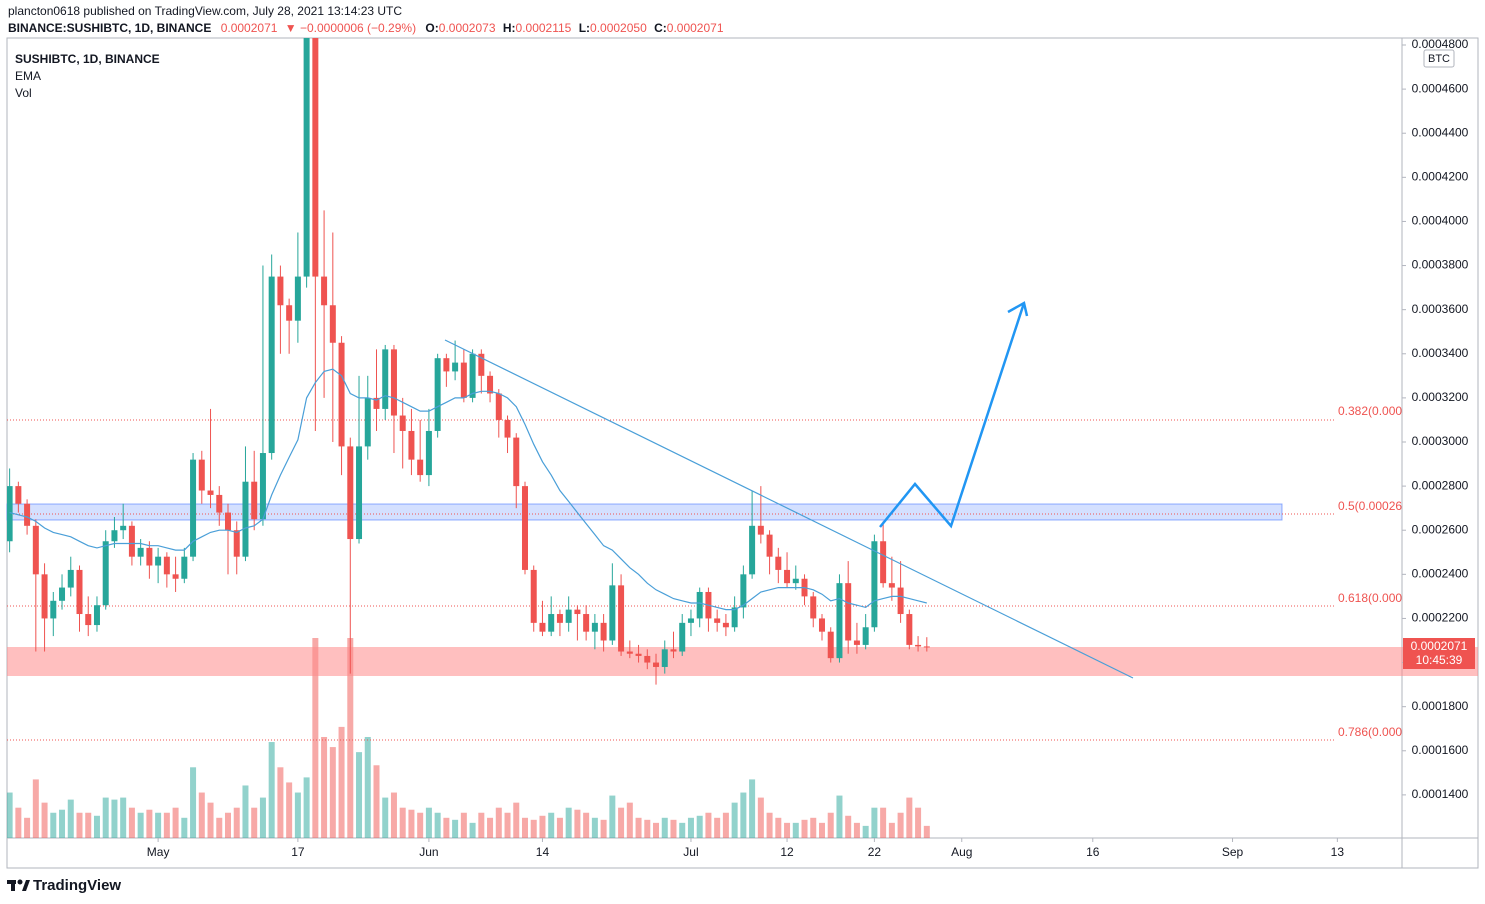 The height and width of the screenshot is (904, 1485). Describe the element at coordinates (690, 852) in the screenshot. I see `x-tick-label: Jul` at that location.